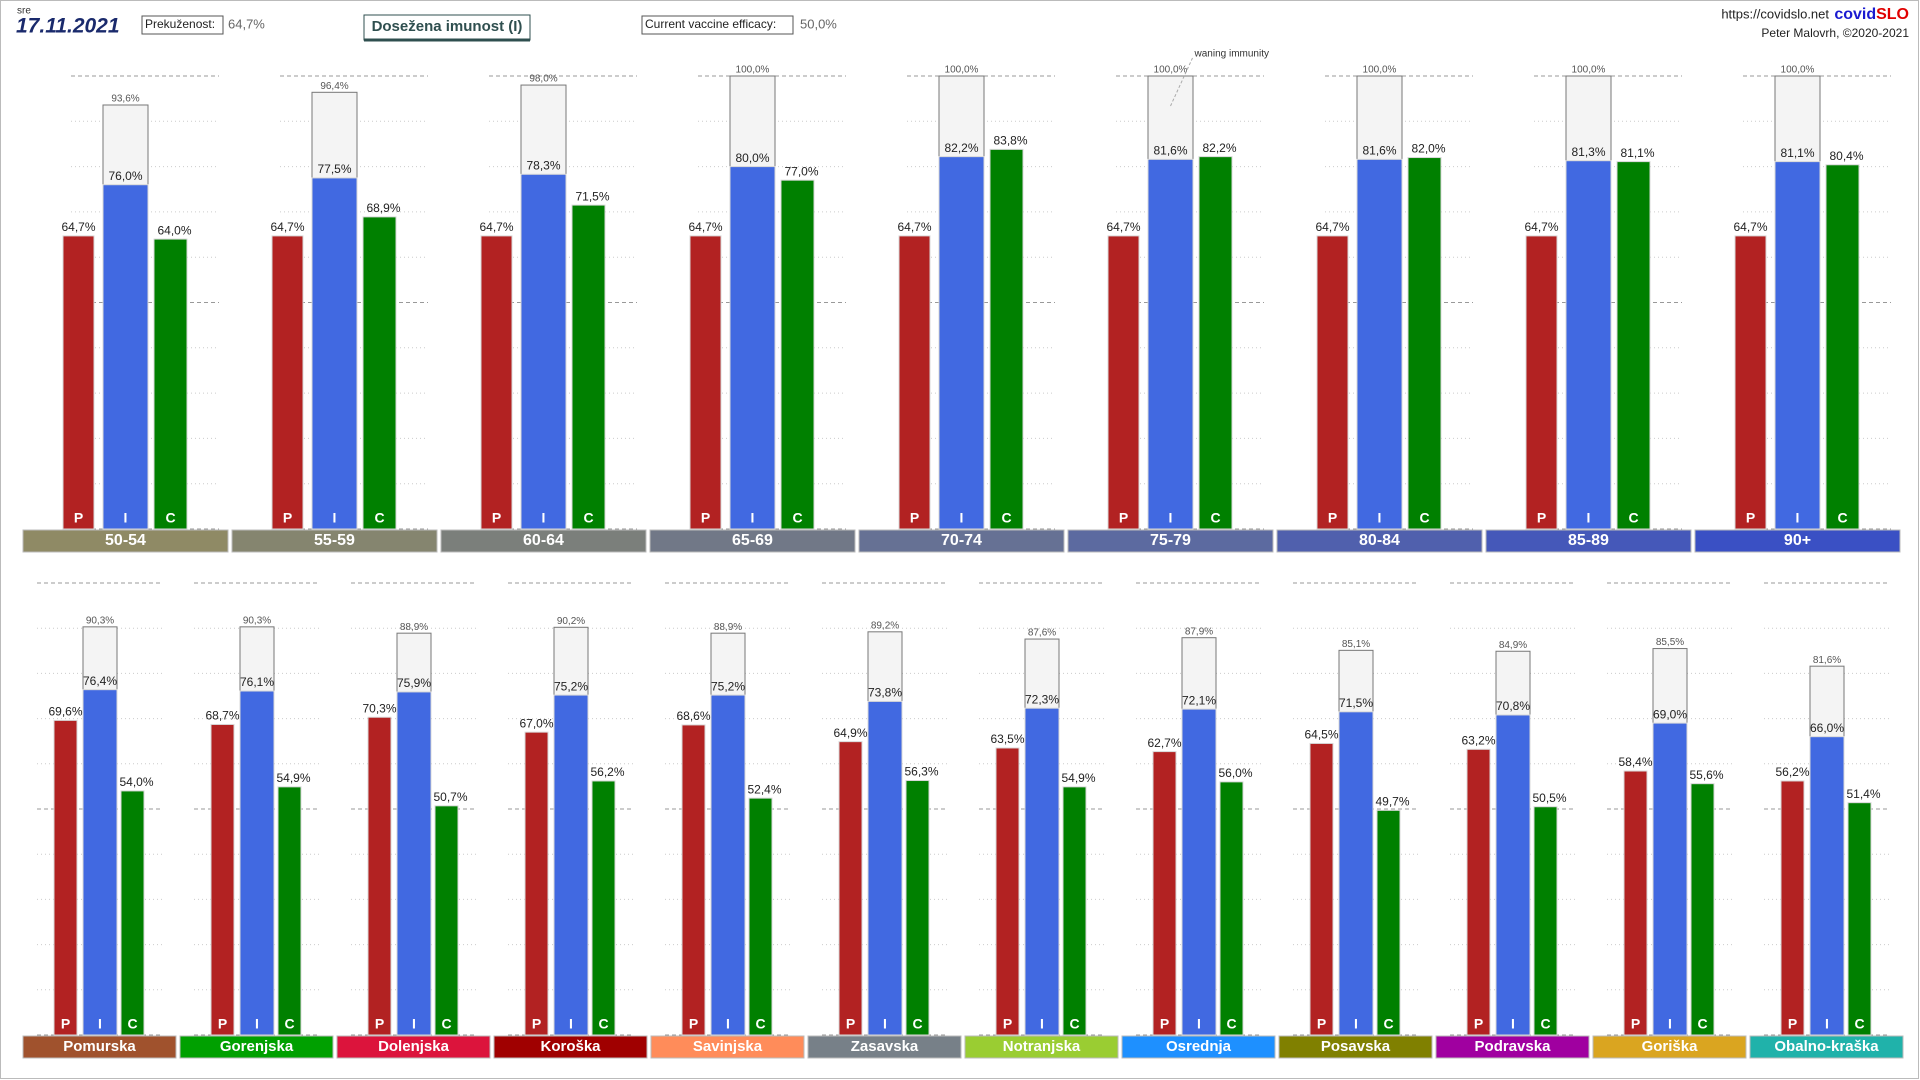 This screenshot has width=1920, height=1080. What do you see at coordinates (536, 723) in the screenshot?
I see `value-label: 67,0%` at bounding box center [536, 723].